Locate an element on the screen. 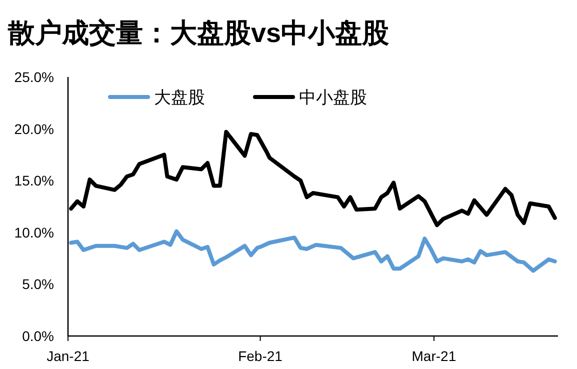 The image size is (577, 369). y-tick-label: 10.0% is located at coordinates (34, 232).